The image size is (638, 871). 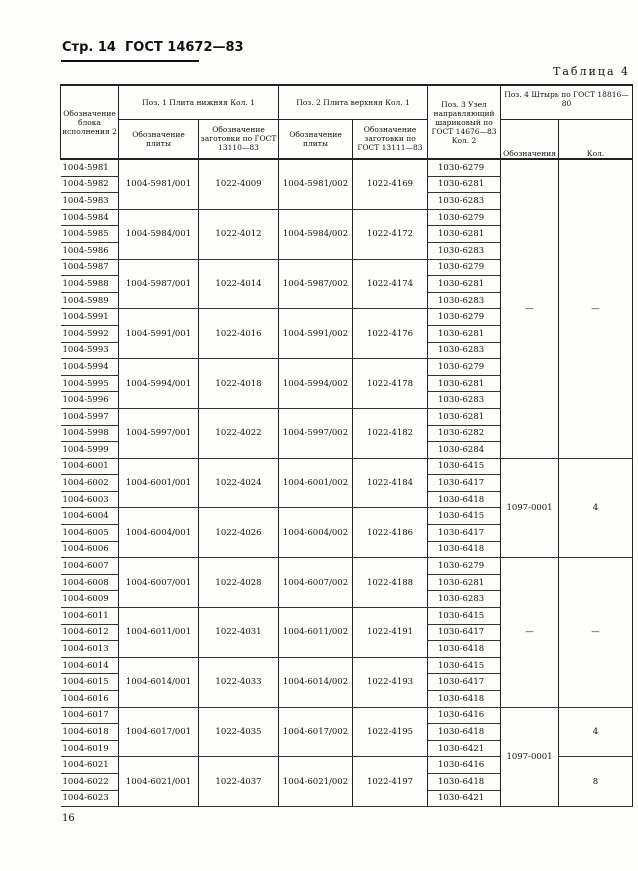 I want to click on pos4-designation: —, so click(x=530, y=309).